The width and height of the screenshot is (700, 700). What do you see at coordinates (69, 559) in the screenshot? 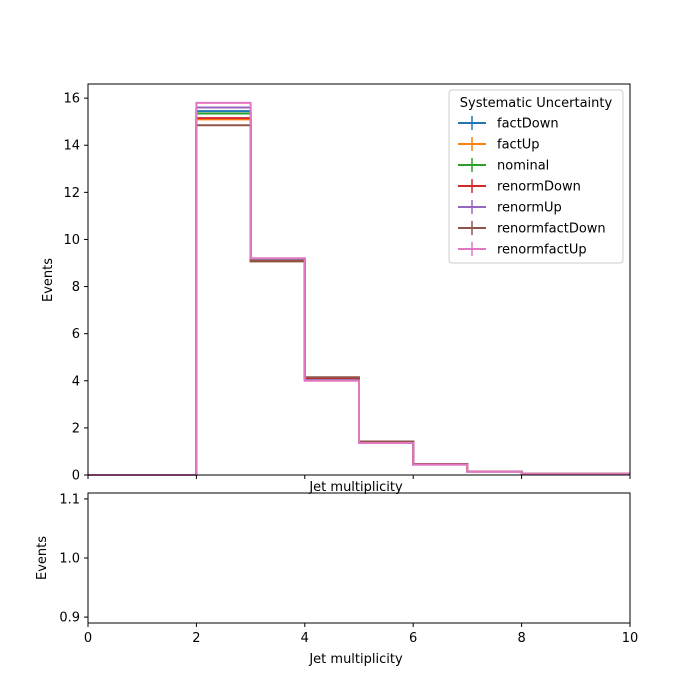
I see `ratio-y-tick-label: 1.0` at bounding box center [69, 559].